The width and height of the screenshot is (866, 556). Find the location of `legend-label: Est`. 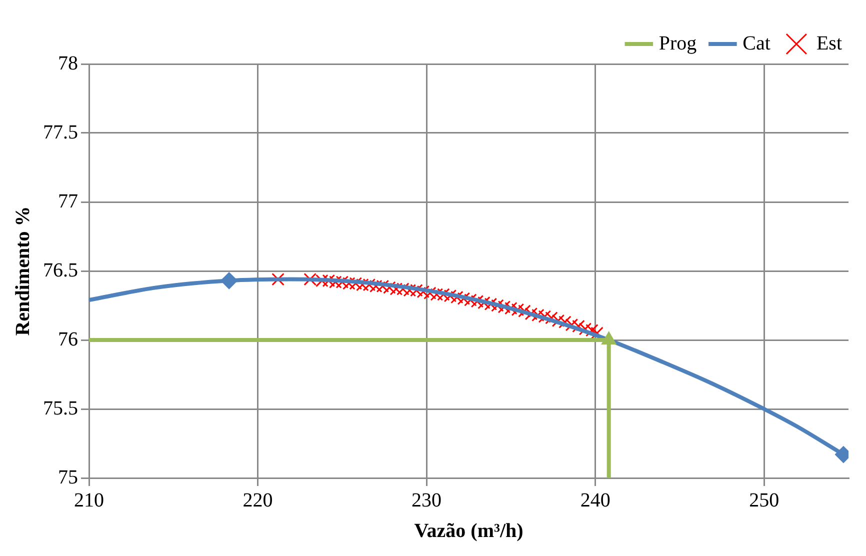

legend-label: Est is located at coordinates (829, 43).